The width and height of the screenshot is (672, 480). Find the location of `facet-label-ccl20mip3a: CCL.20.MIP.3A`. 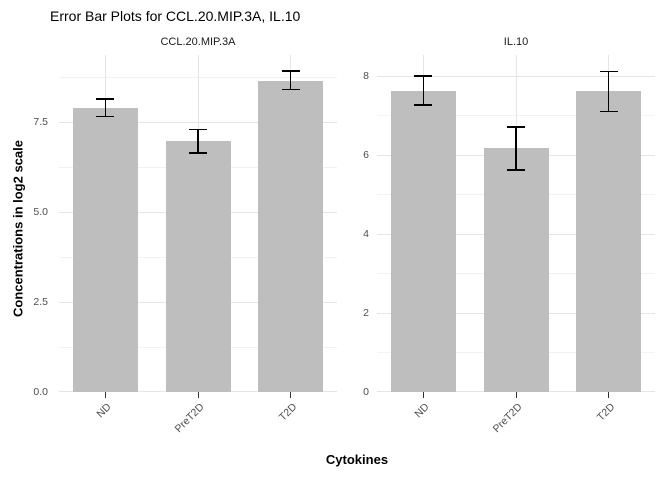

facet-label-ccl20mip3a: CCL.20.MIP.3A is located at coordinates (198, 42).